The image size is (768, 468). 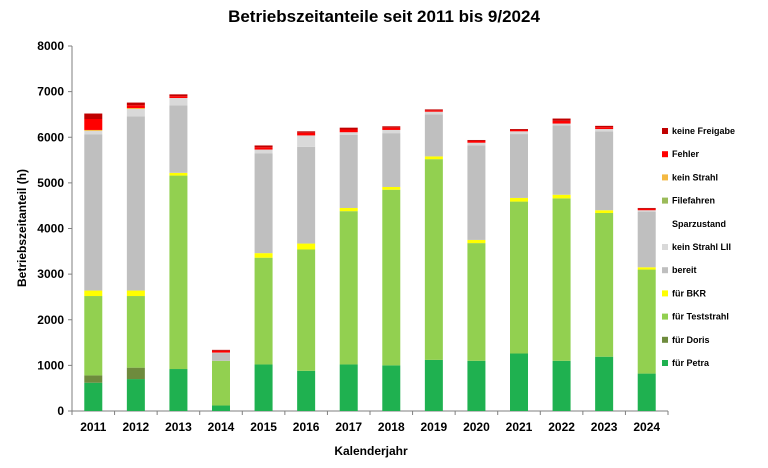 I want to click on y-tick-label: 7000, so click(x=50, y=92).